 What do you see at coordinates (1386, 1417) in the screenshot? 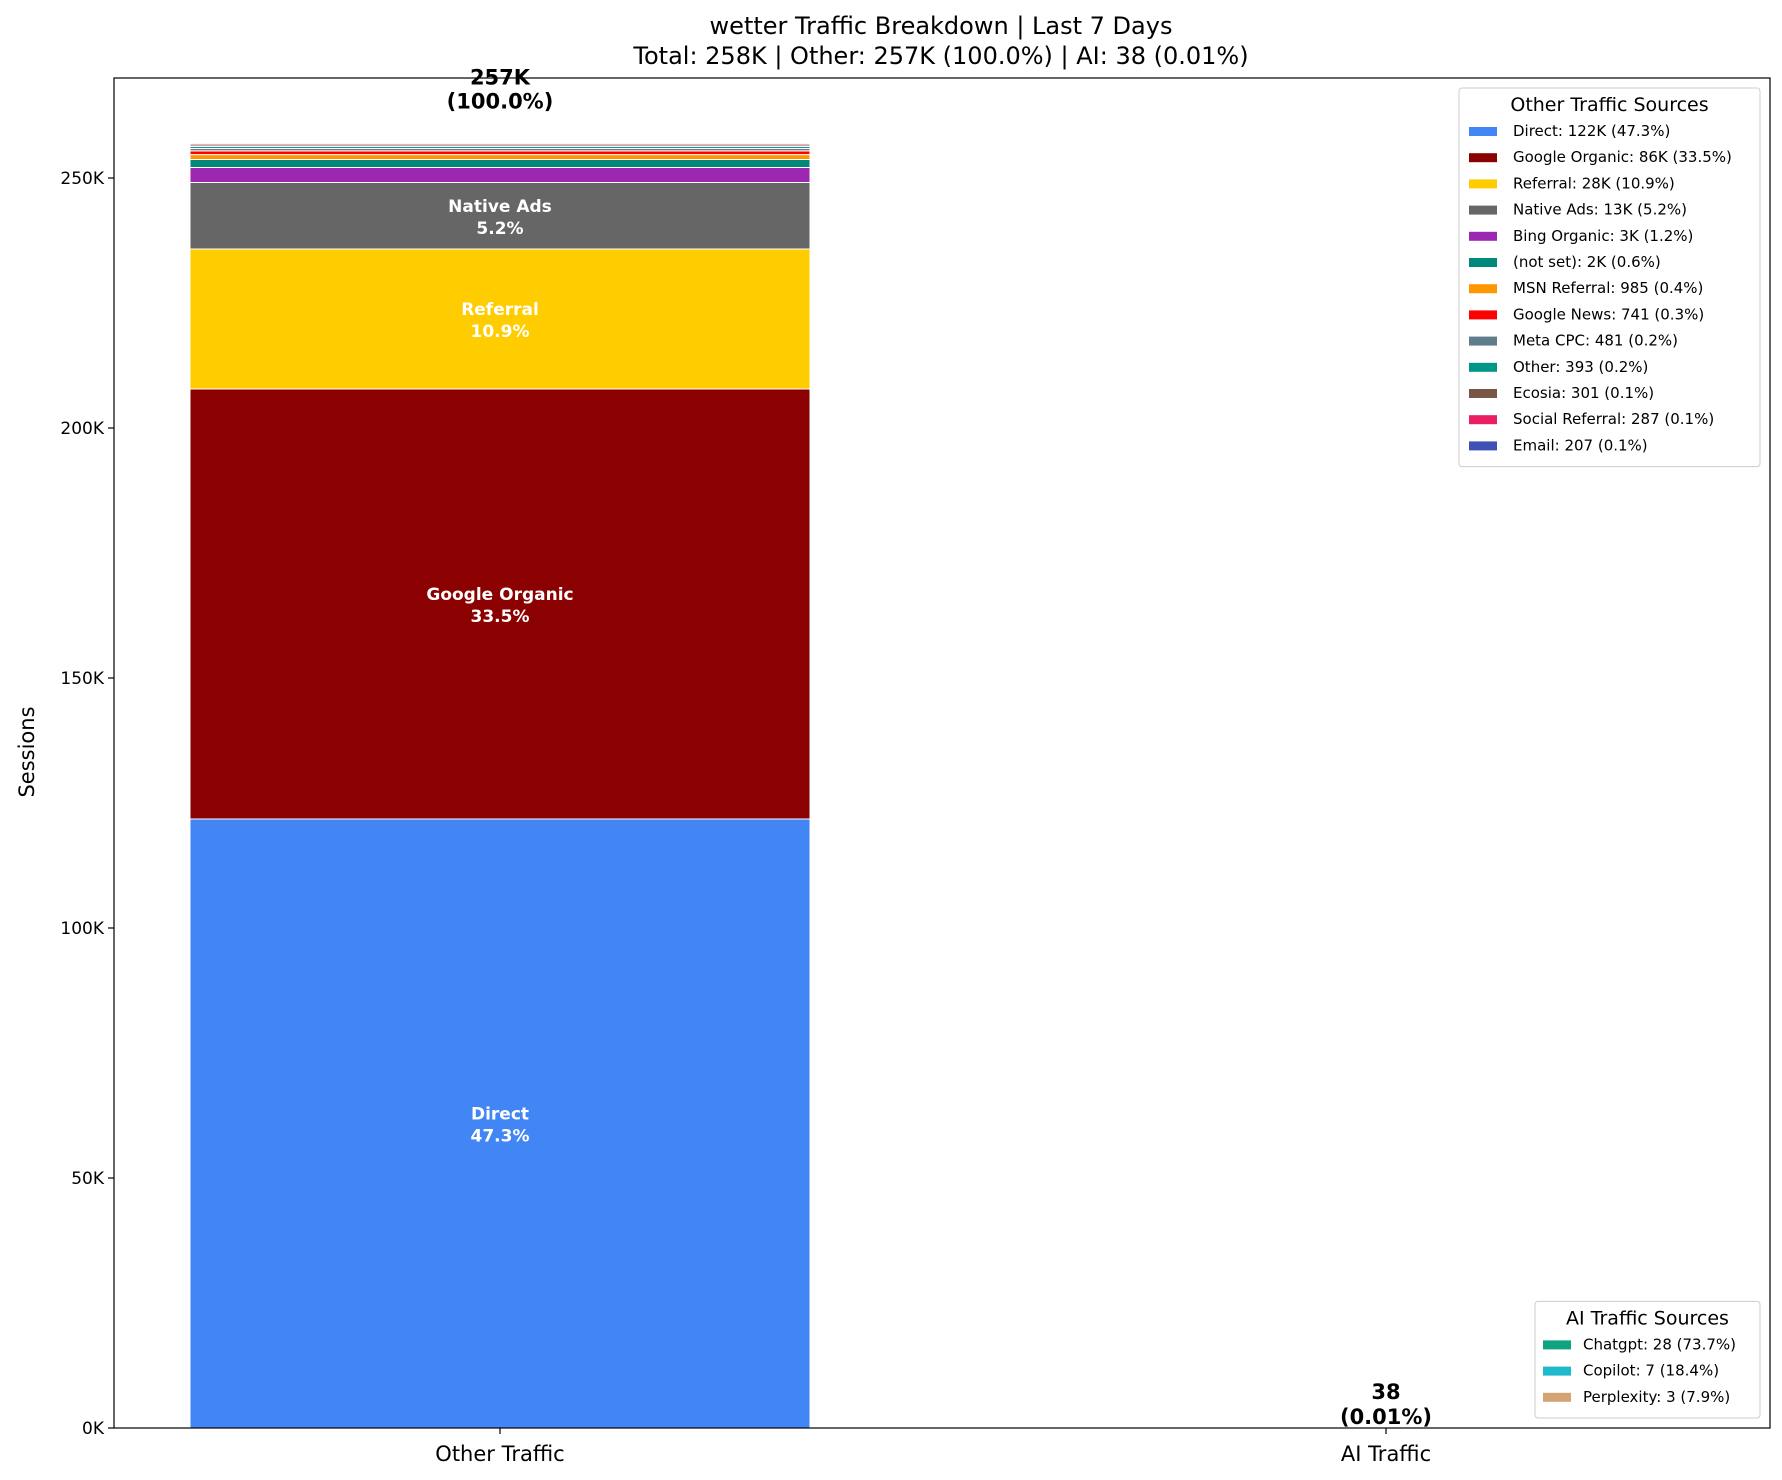
I see `bar-total-percent: (0.01%)` at bounding box center [1386, 1417].